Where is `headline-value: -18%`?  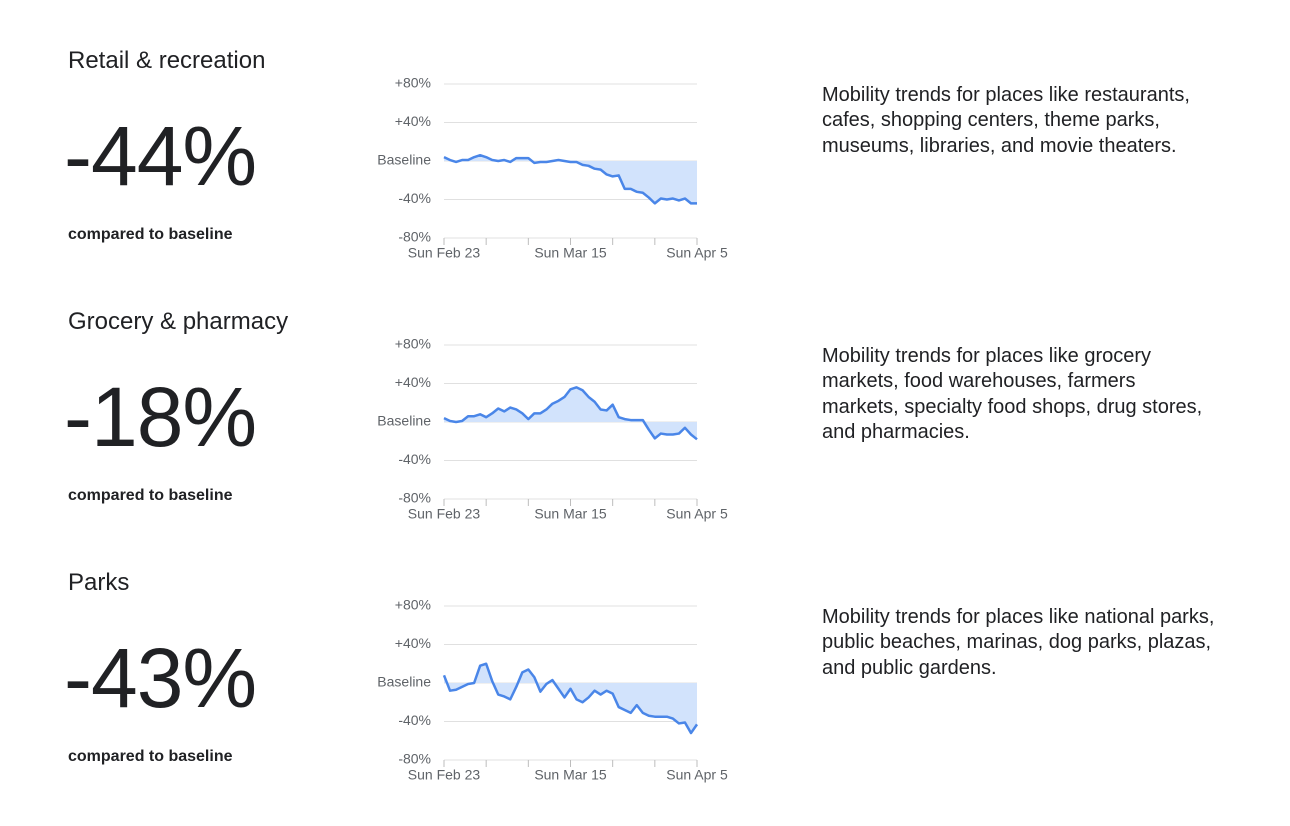 headline-value: -18% is located at coordinates (160, 417).